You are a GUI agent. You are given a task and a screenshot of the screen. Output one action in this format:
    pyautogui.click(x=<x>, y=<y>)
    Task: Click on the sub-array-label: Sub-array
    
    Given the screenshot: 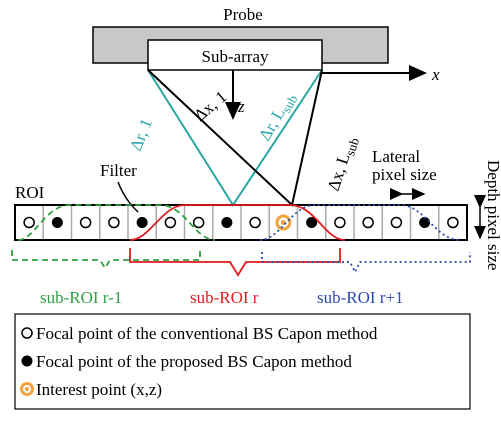 What is the action you would take?
    pyautogui.click(x=235, y=56)
    